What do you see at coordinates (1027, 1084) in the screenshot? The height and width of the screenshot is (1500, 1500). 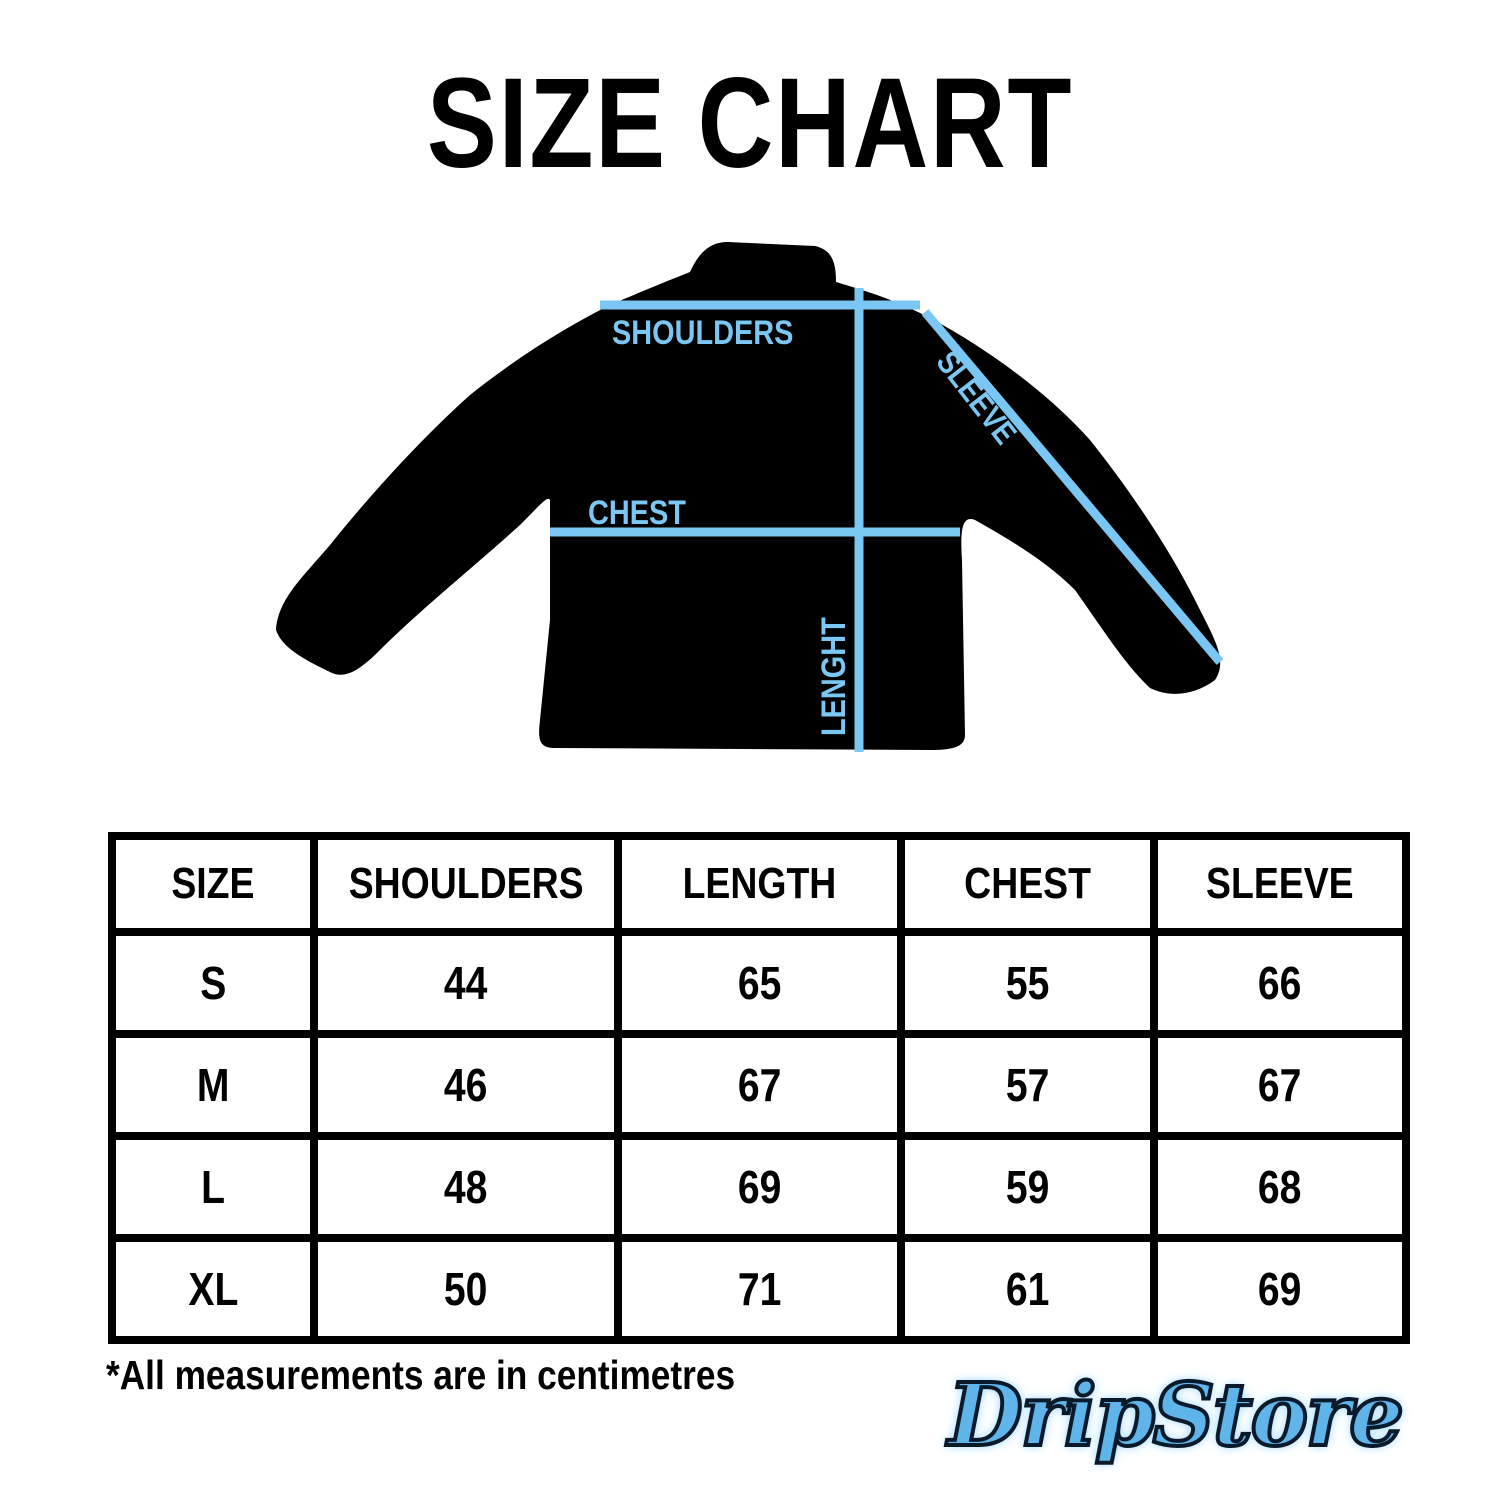 I see `cell-chest: 57` at bounding box center [1027, 1084].